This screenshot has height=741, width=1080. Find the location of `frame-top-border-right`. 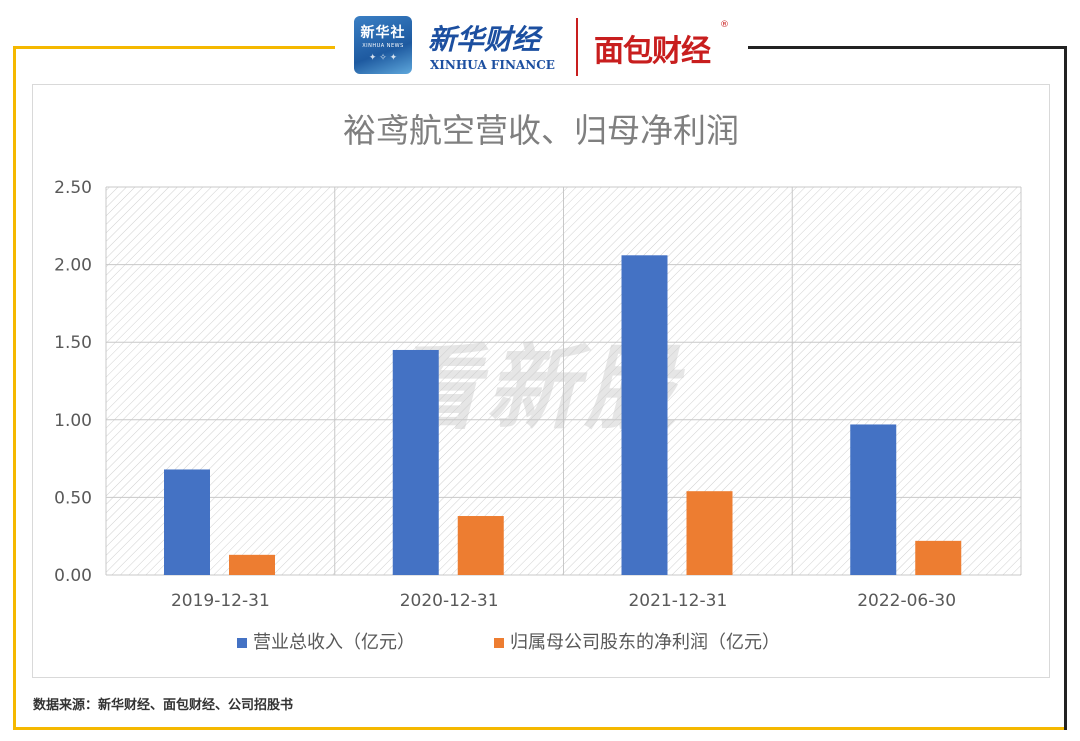

frame-top-border-right is located at coordinates (907, 47).